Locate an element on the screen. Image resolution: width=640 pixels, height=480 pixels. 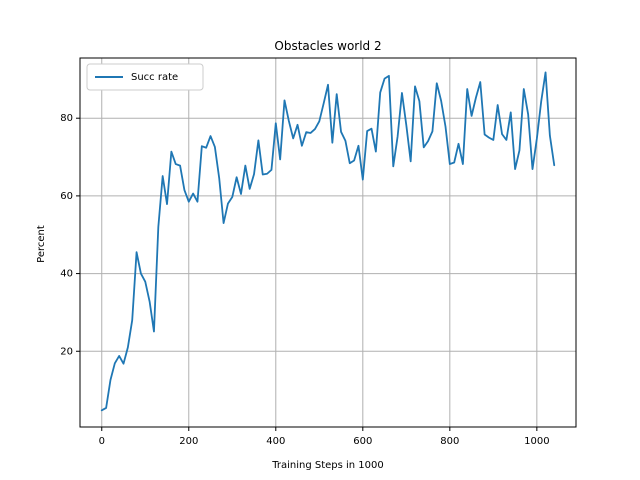
legend-label-succ-rate: Succ rate is located at coordinates (154, 77).